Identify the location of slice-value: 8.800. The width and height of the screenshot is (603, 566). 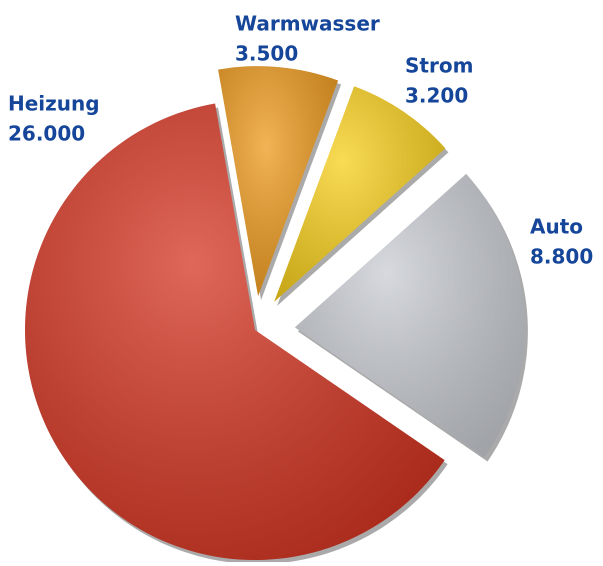
(561, 257).